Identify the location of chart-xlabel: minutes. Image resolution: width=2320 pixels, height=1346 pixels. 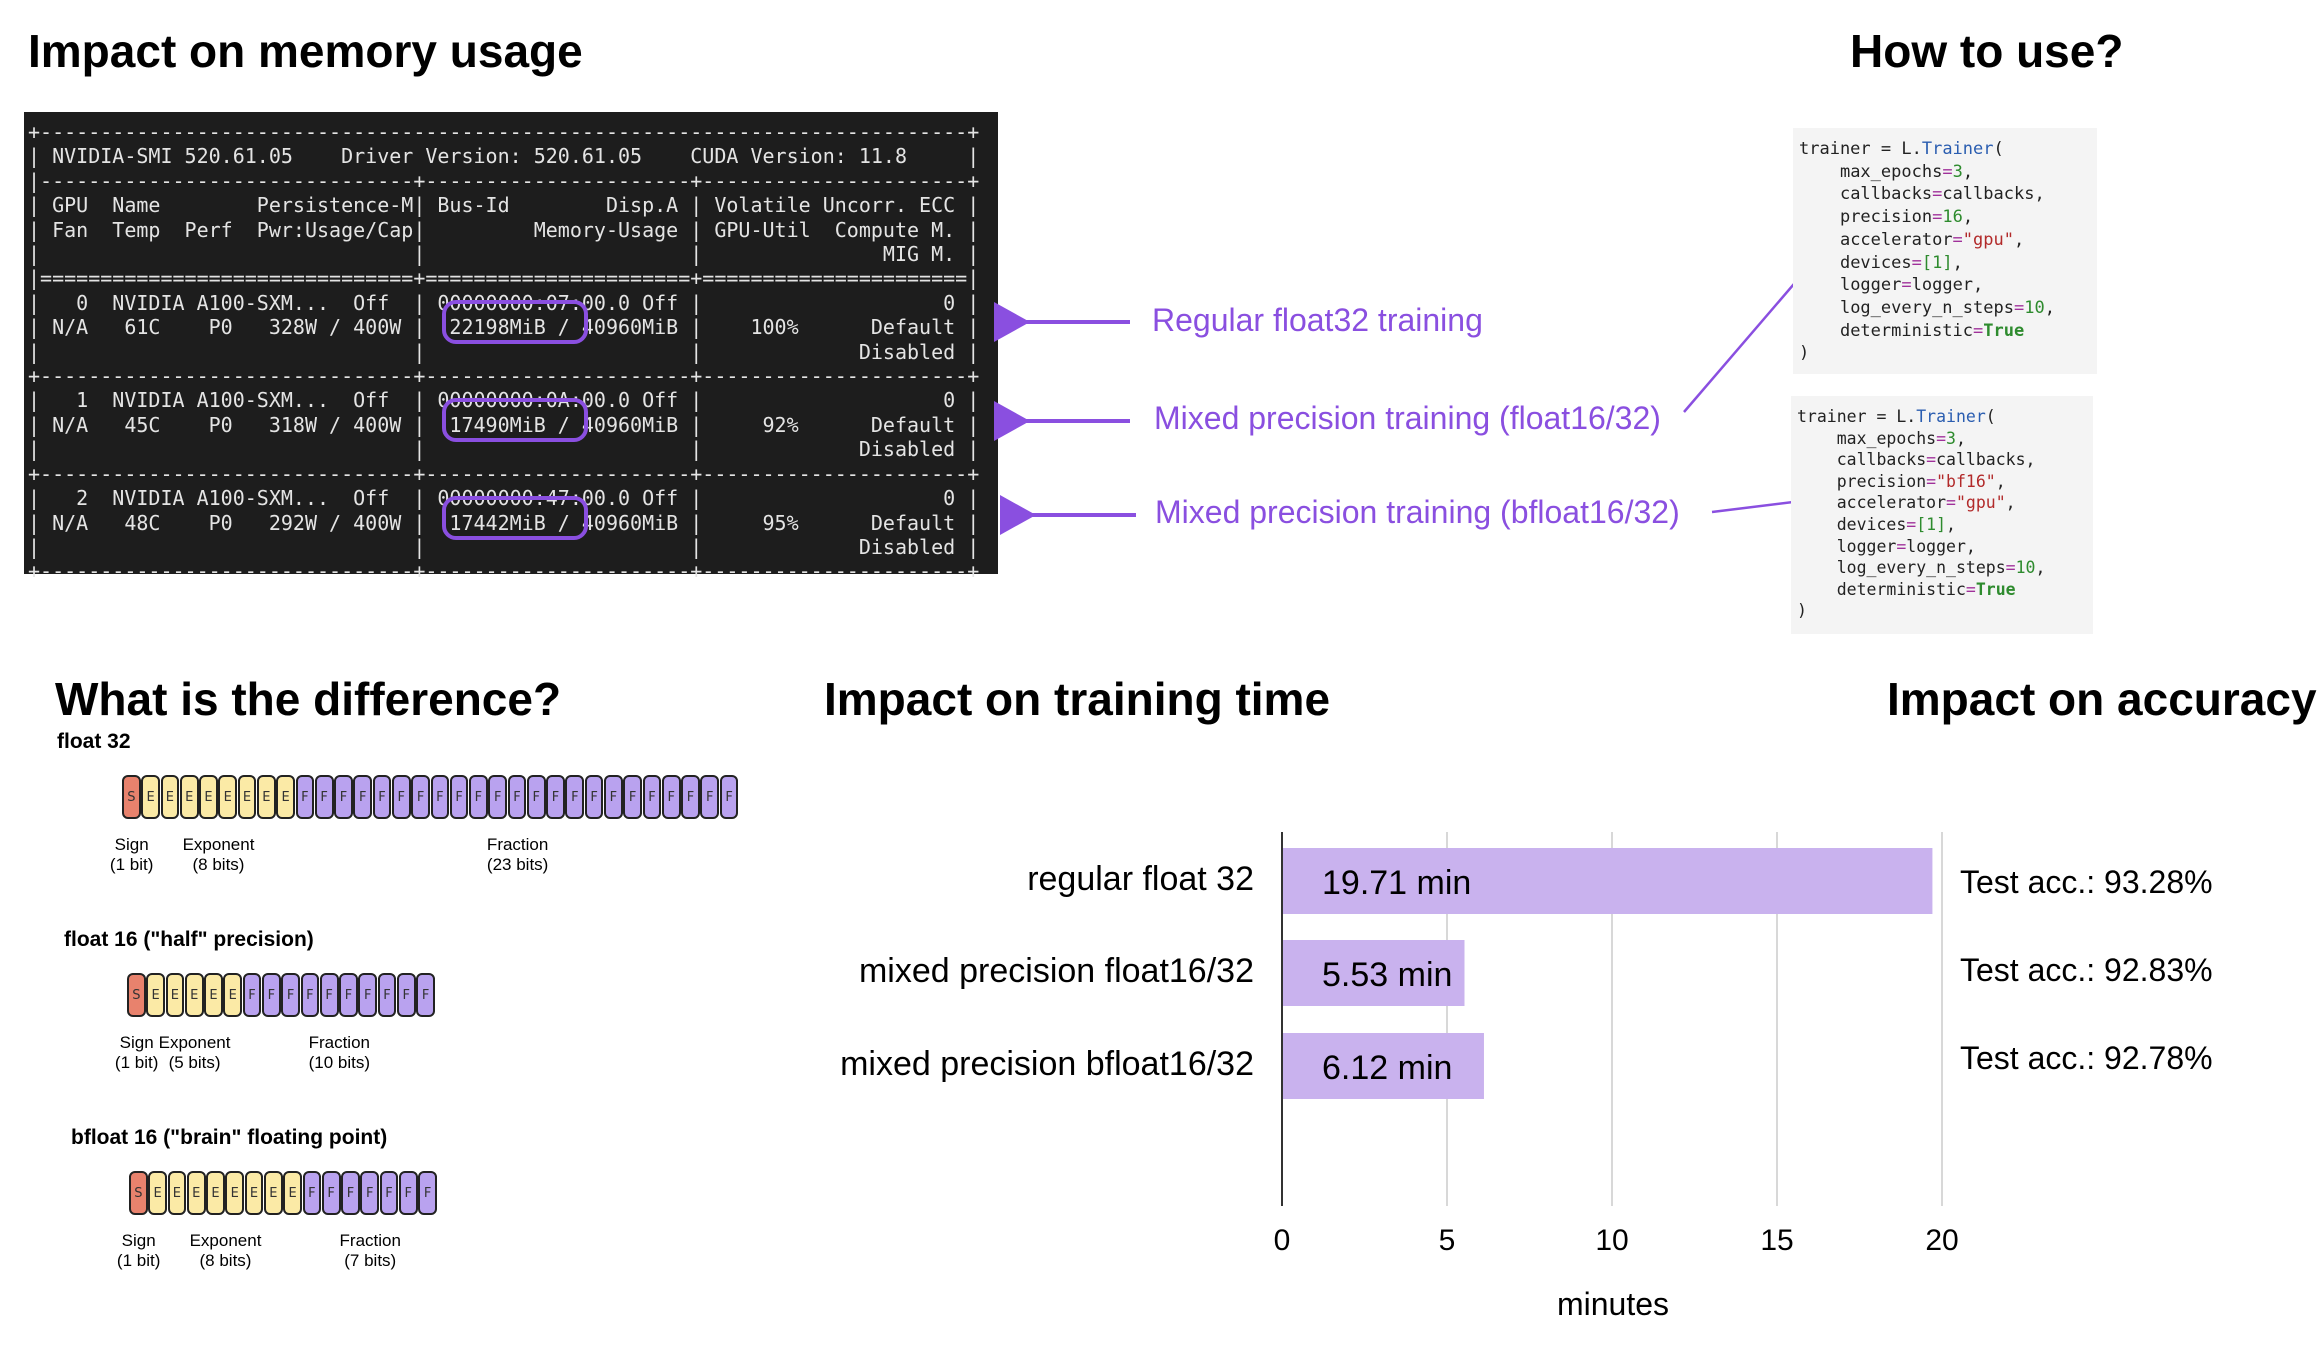
(1613, 1304).